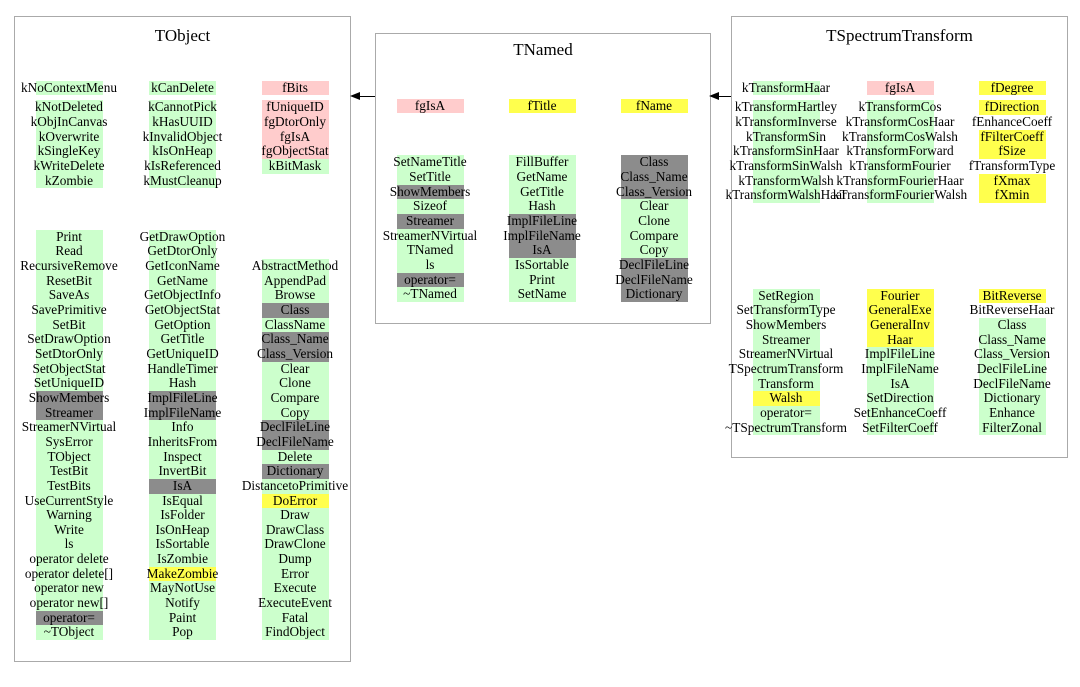 Image resolution: width=1080 pixels, height=687 pixels. Describe the element at coordinates (295, 122) in the screenshot. I see `member-fgdtoronly: fgDtorOnly` at that location.